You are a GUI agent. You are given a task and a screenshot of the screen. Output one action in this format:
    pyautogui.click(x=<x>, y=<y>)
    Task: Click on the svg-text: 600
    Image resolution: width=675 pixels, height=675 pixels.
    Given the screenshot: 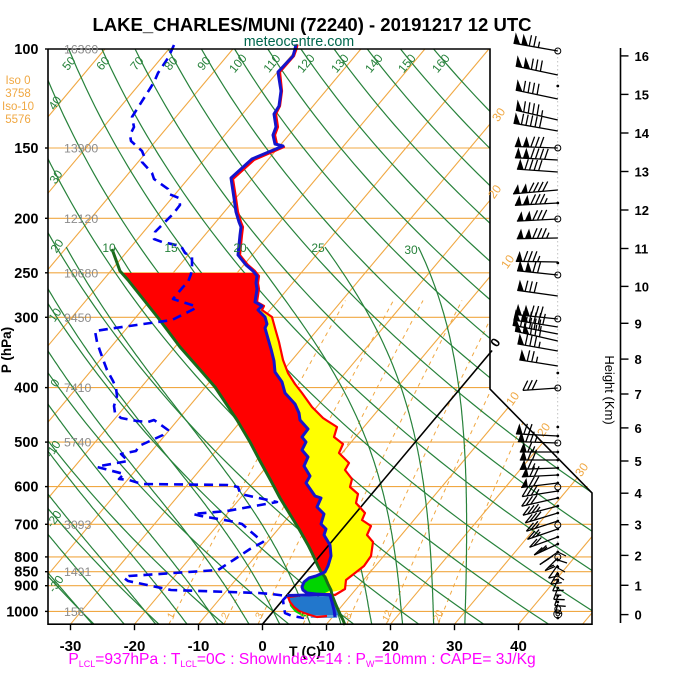 What is the action you would take?
    pyautogui.click(x=26, y=488)
    